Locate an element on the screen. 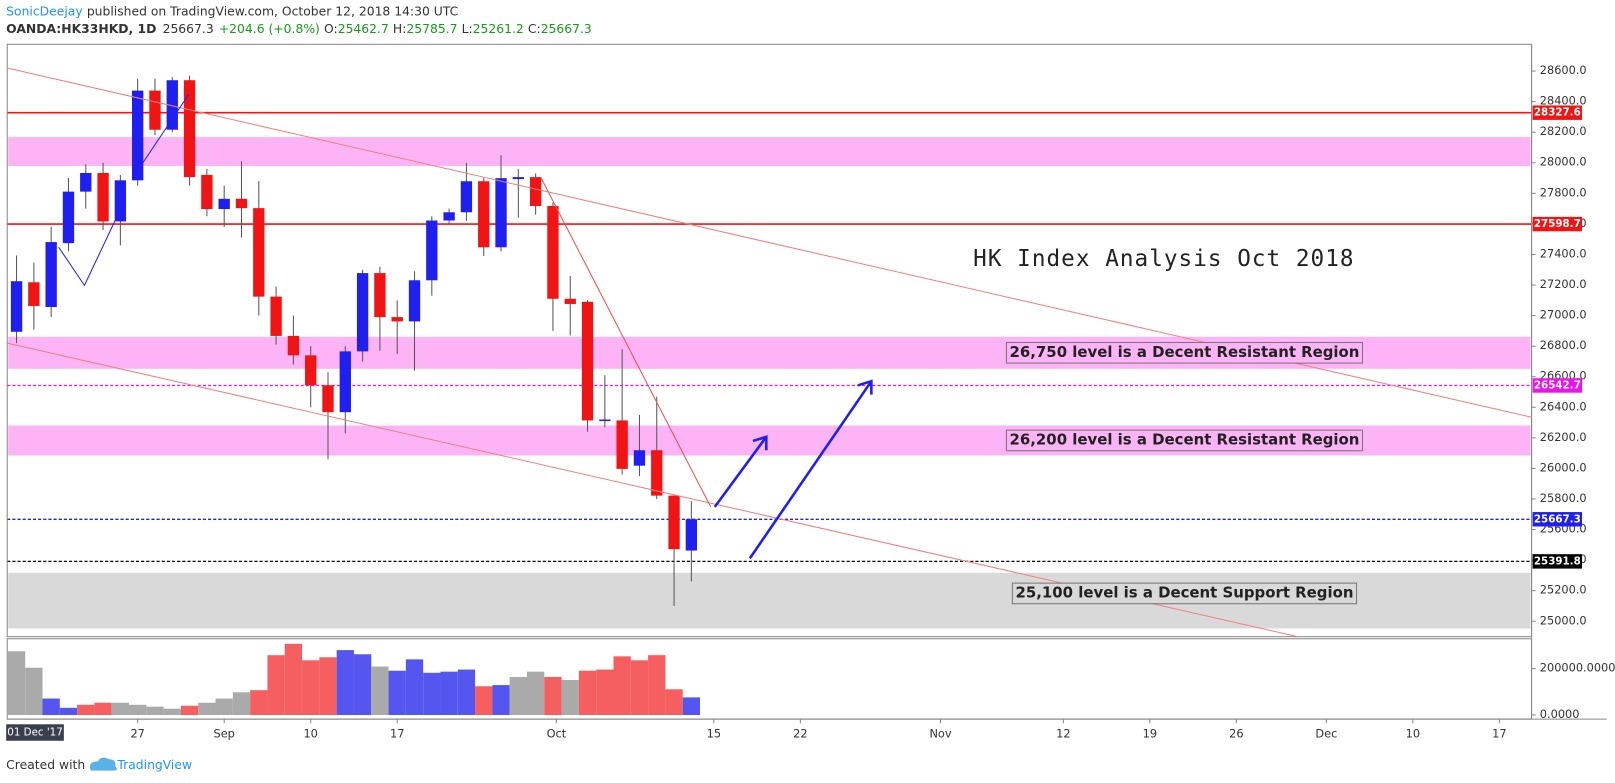 The width and height of the screenshot is (1615, 783). last: 25667.3 is located at coordinates (188, 28).